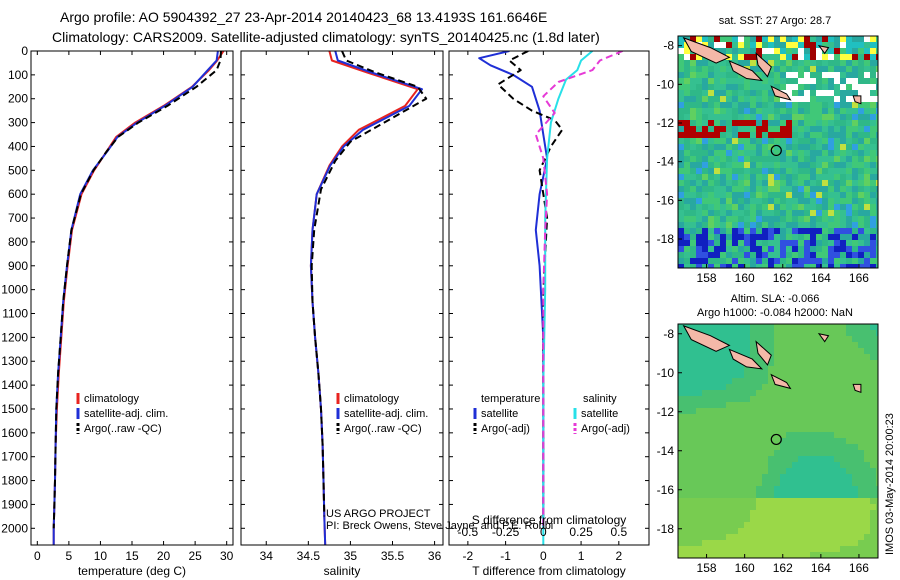 Image resolution: width=900 pixels, height=580 pixels. I want to click on difference-xlabel: T difference from climatology, so click(549, 571).